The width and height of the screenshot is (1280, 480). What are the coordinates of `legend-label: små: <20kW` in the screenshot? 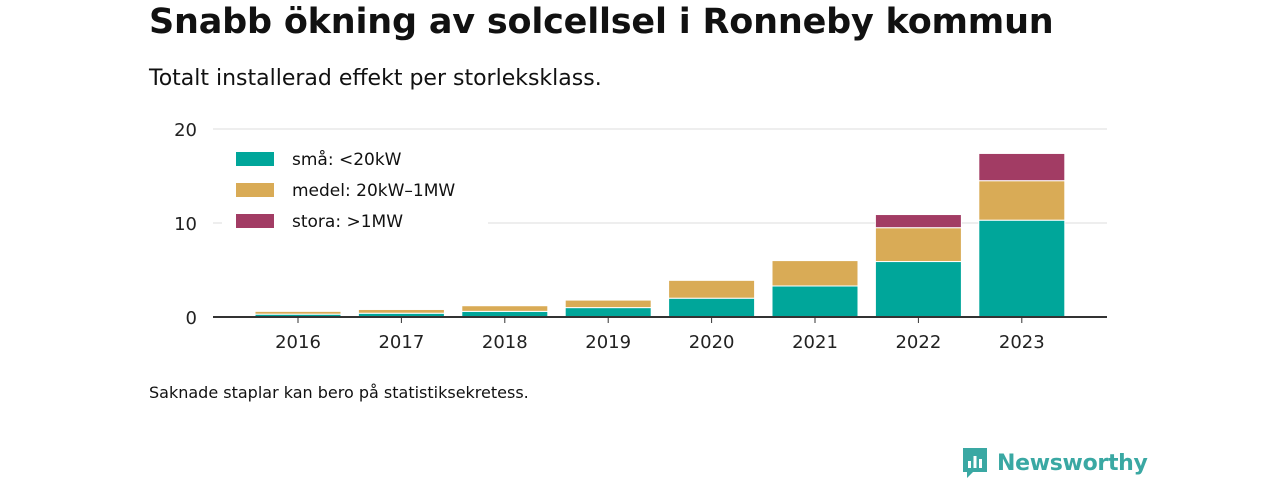 It's located at (347, 159).